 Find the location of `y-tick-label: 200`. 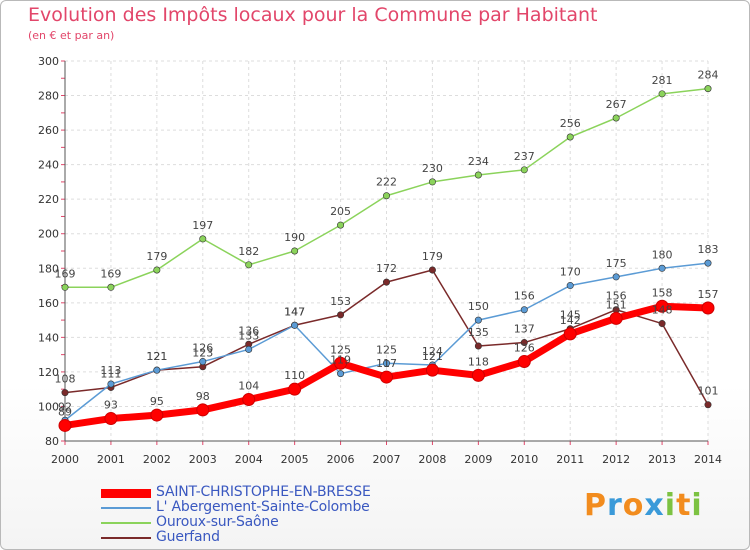

y-tick-label: 200 is located at coordinates (48, 234).